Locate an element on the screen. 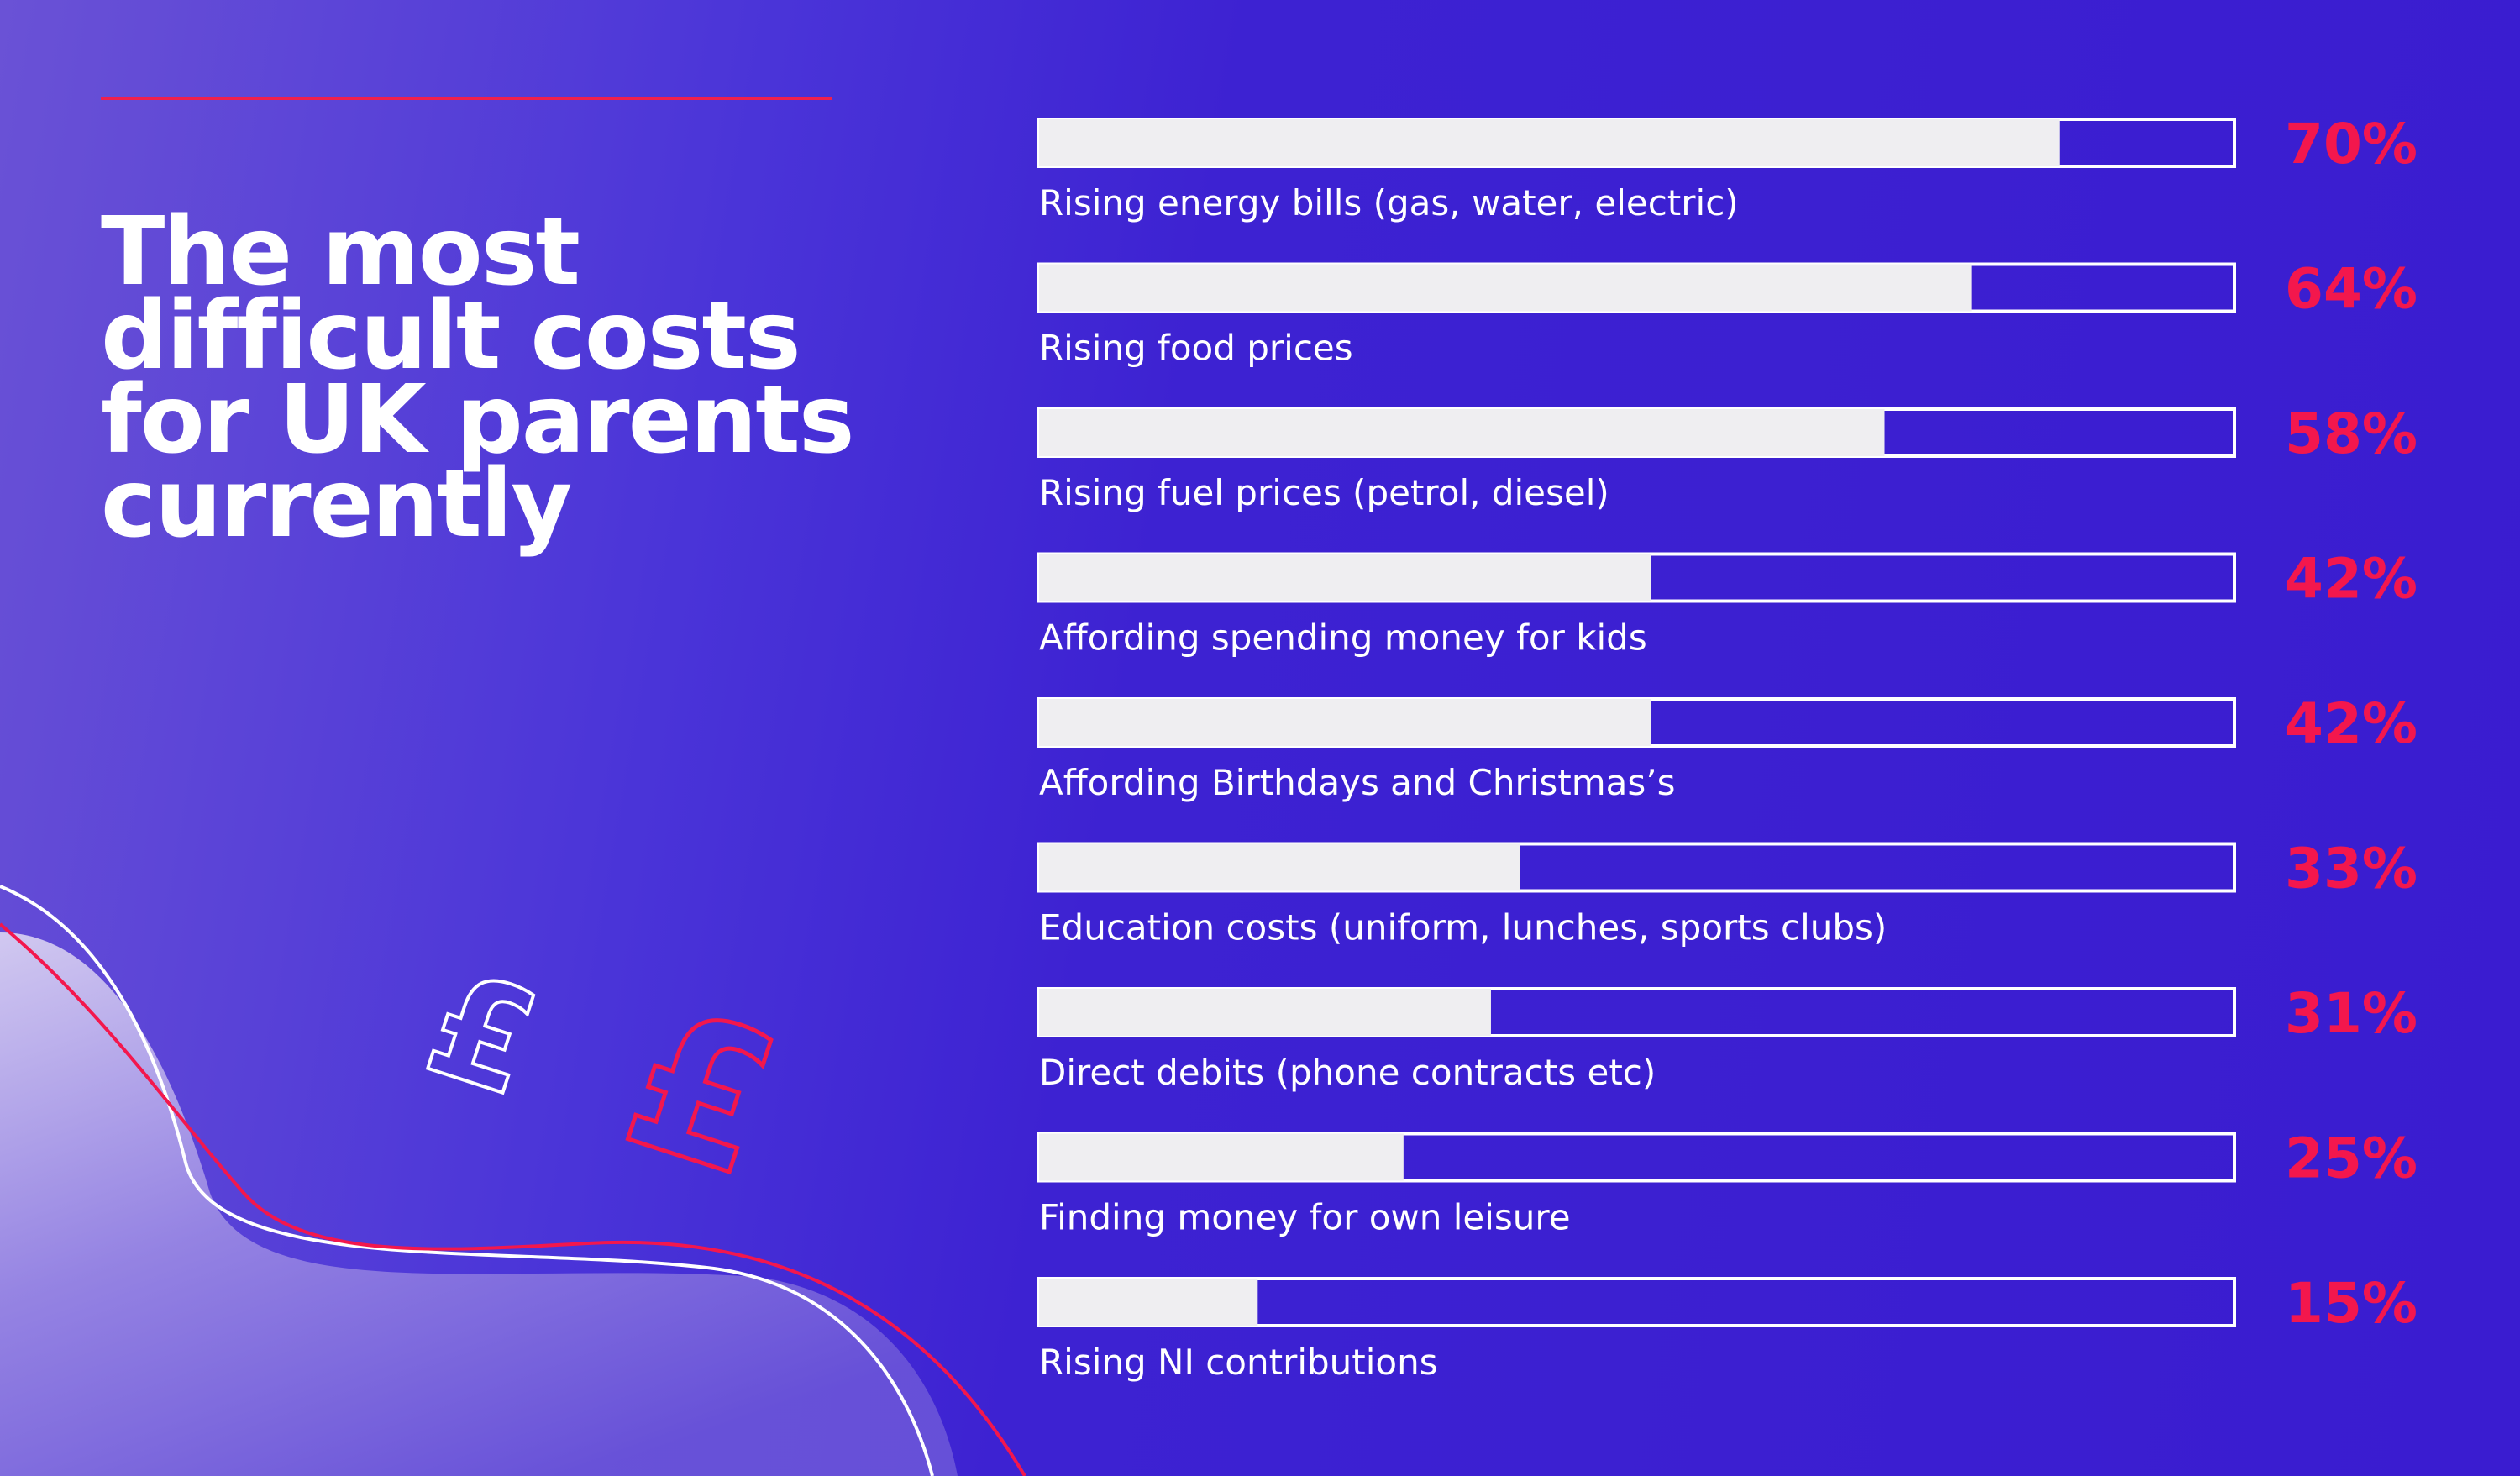 Image resolution: width=2520 pixels, height=1476 pixels. bar-label: Affording Birthdays and Christmas’s is located at coordinates (1357, 782).